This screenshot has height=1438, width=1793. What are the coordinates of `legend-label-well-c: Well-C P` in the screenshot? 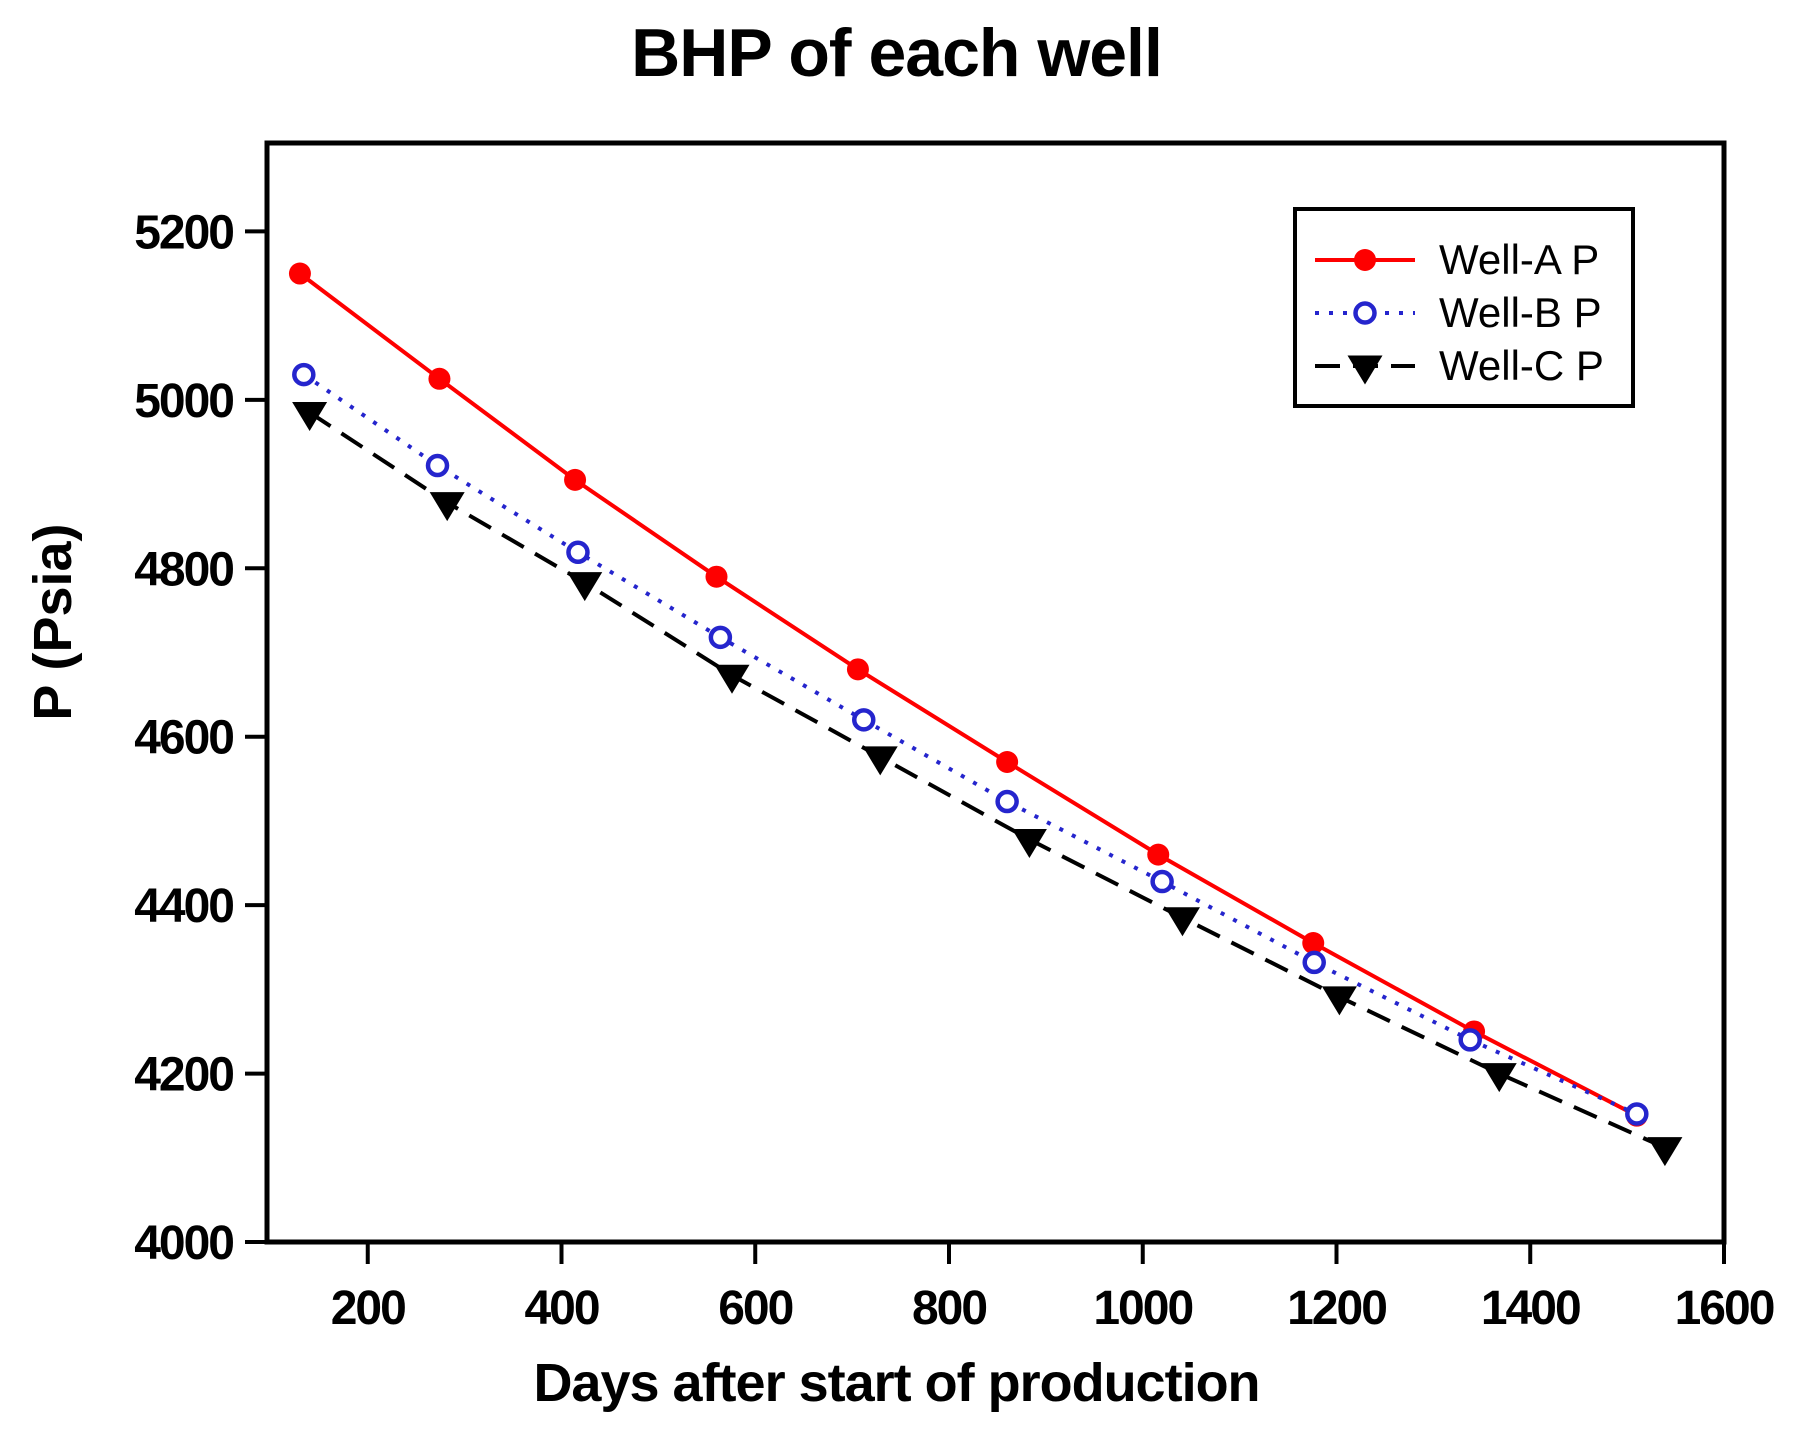 It's located at (1521, 365).